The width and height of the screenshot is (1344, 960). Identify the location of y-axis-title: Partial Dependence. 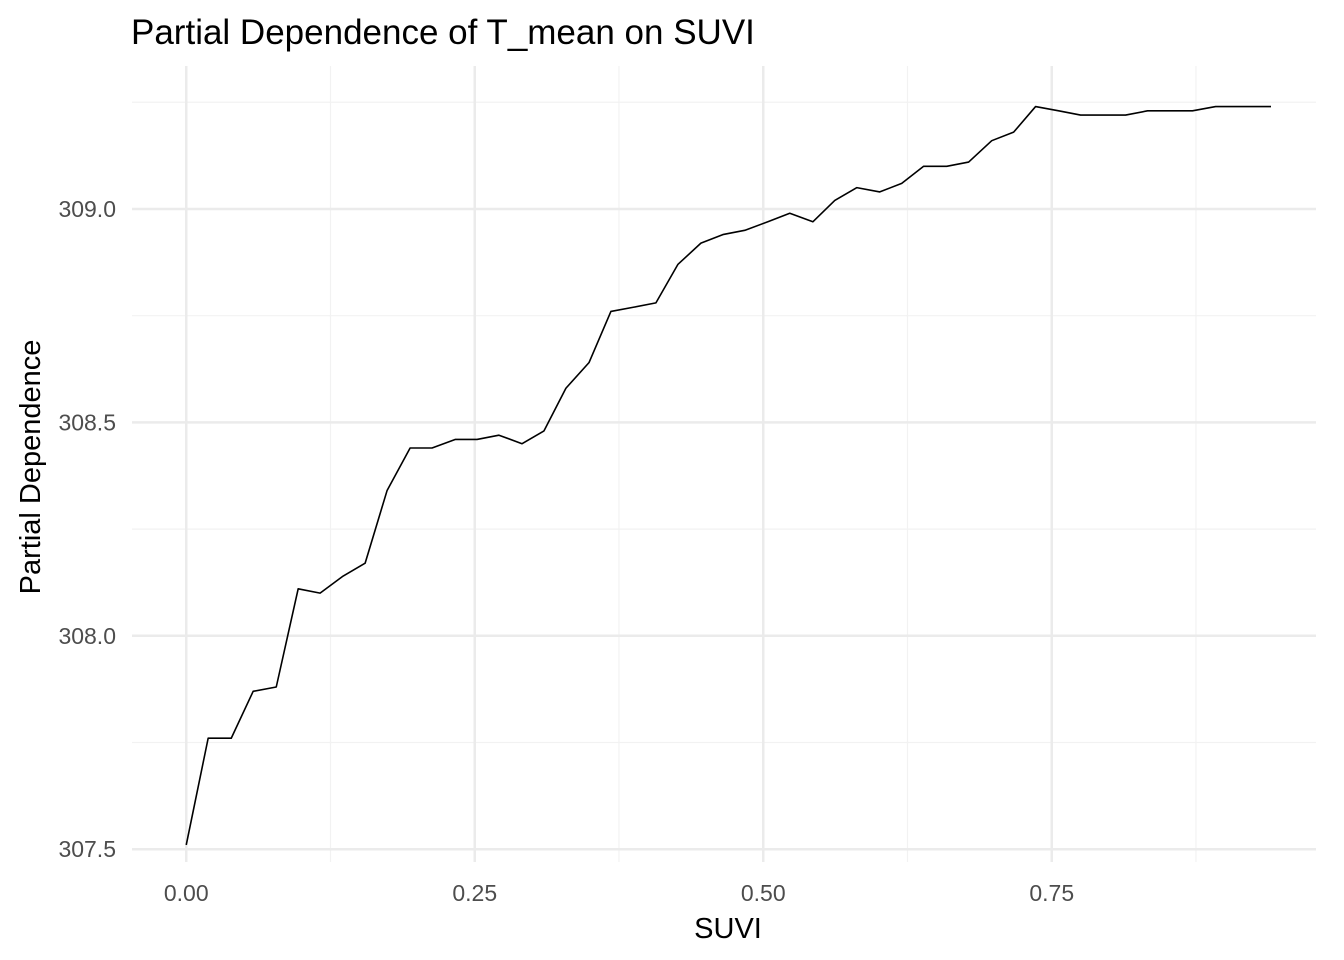
(31, 467).